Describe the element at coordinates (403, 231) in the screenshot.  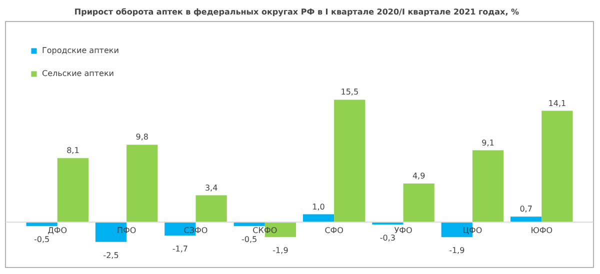
I see `x-tick-label: УФО` at that location.